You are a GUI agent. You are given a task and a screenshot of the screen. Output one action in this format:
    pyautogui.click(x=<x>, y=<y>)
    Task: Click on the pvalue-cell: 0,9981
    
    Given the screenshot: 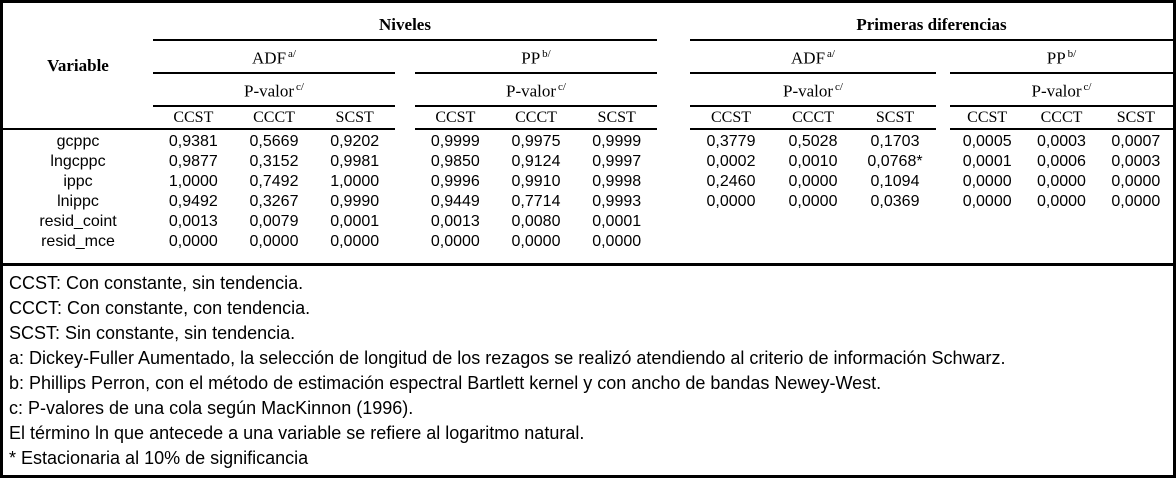 What is the action you would take?
    pyautogui.click(x=355, y=161)
    